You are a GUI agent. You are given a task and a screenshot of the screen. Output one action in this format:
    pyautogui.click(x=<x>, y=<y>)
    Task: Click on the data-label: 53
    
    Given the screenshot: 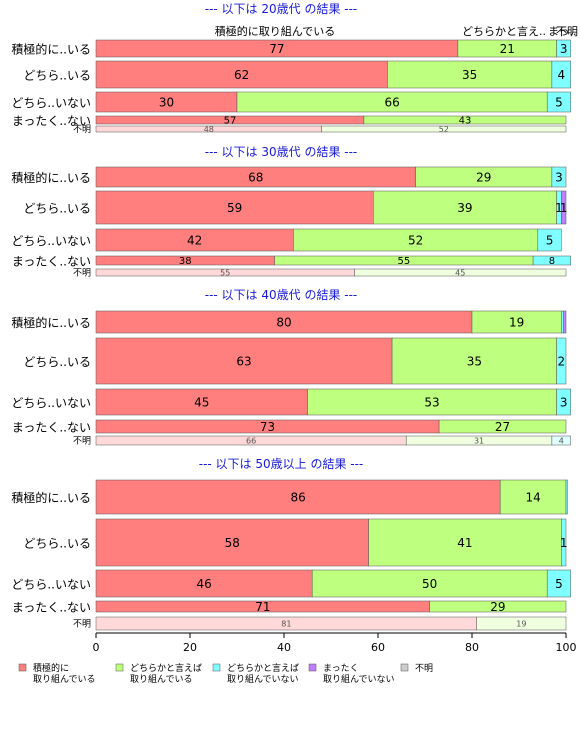 What is the action you would take?
    pyautogui.click(x=431, y=402)
    